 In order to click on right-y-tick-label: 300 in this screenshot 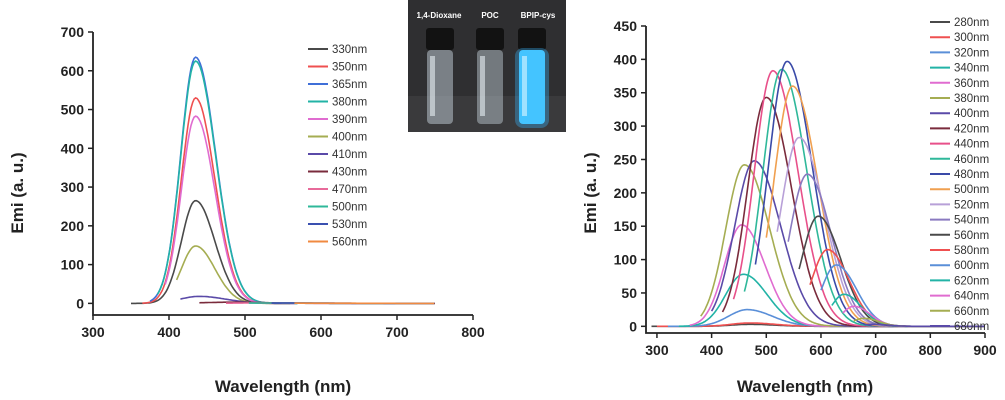, I will do `click(626, 126)`.